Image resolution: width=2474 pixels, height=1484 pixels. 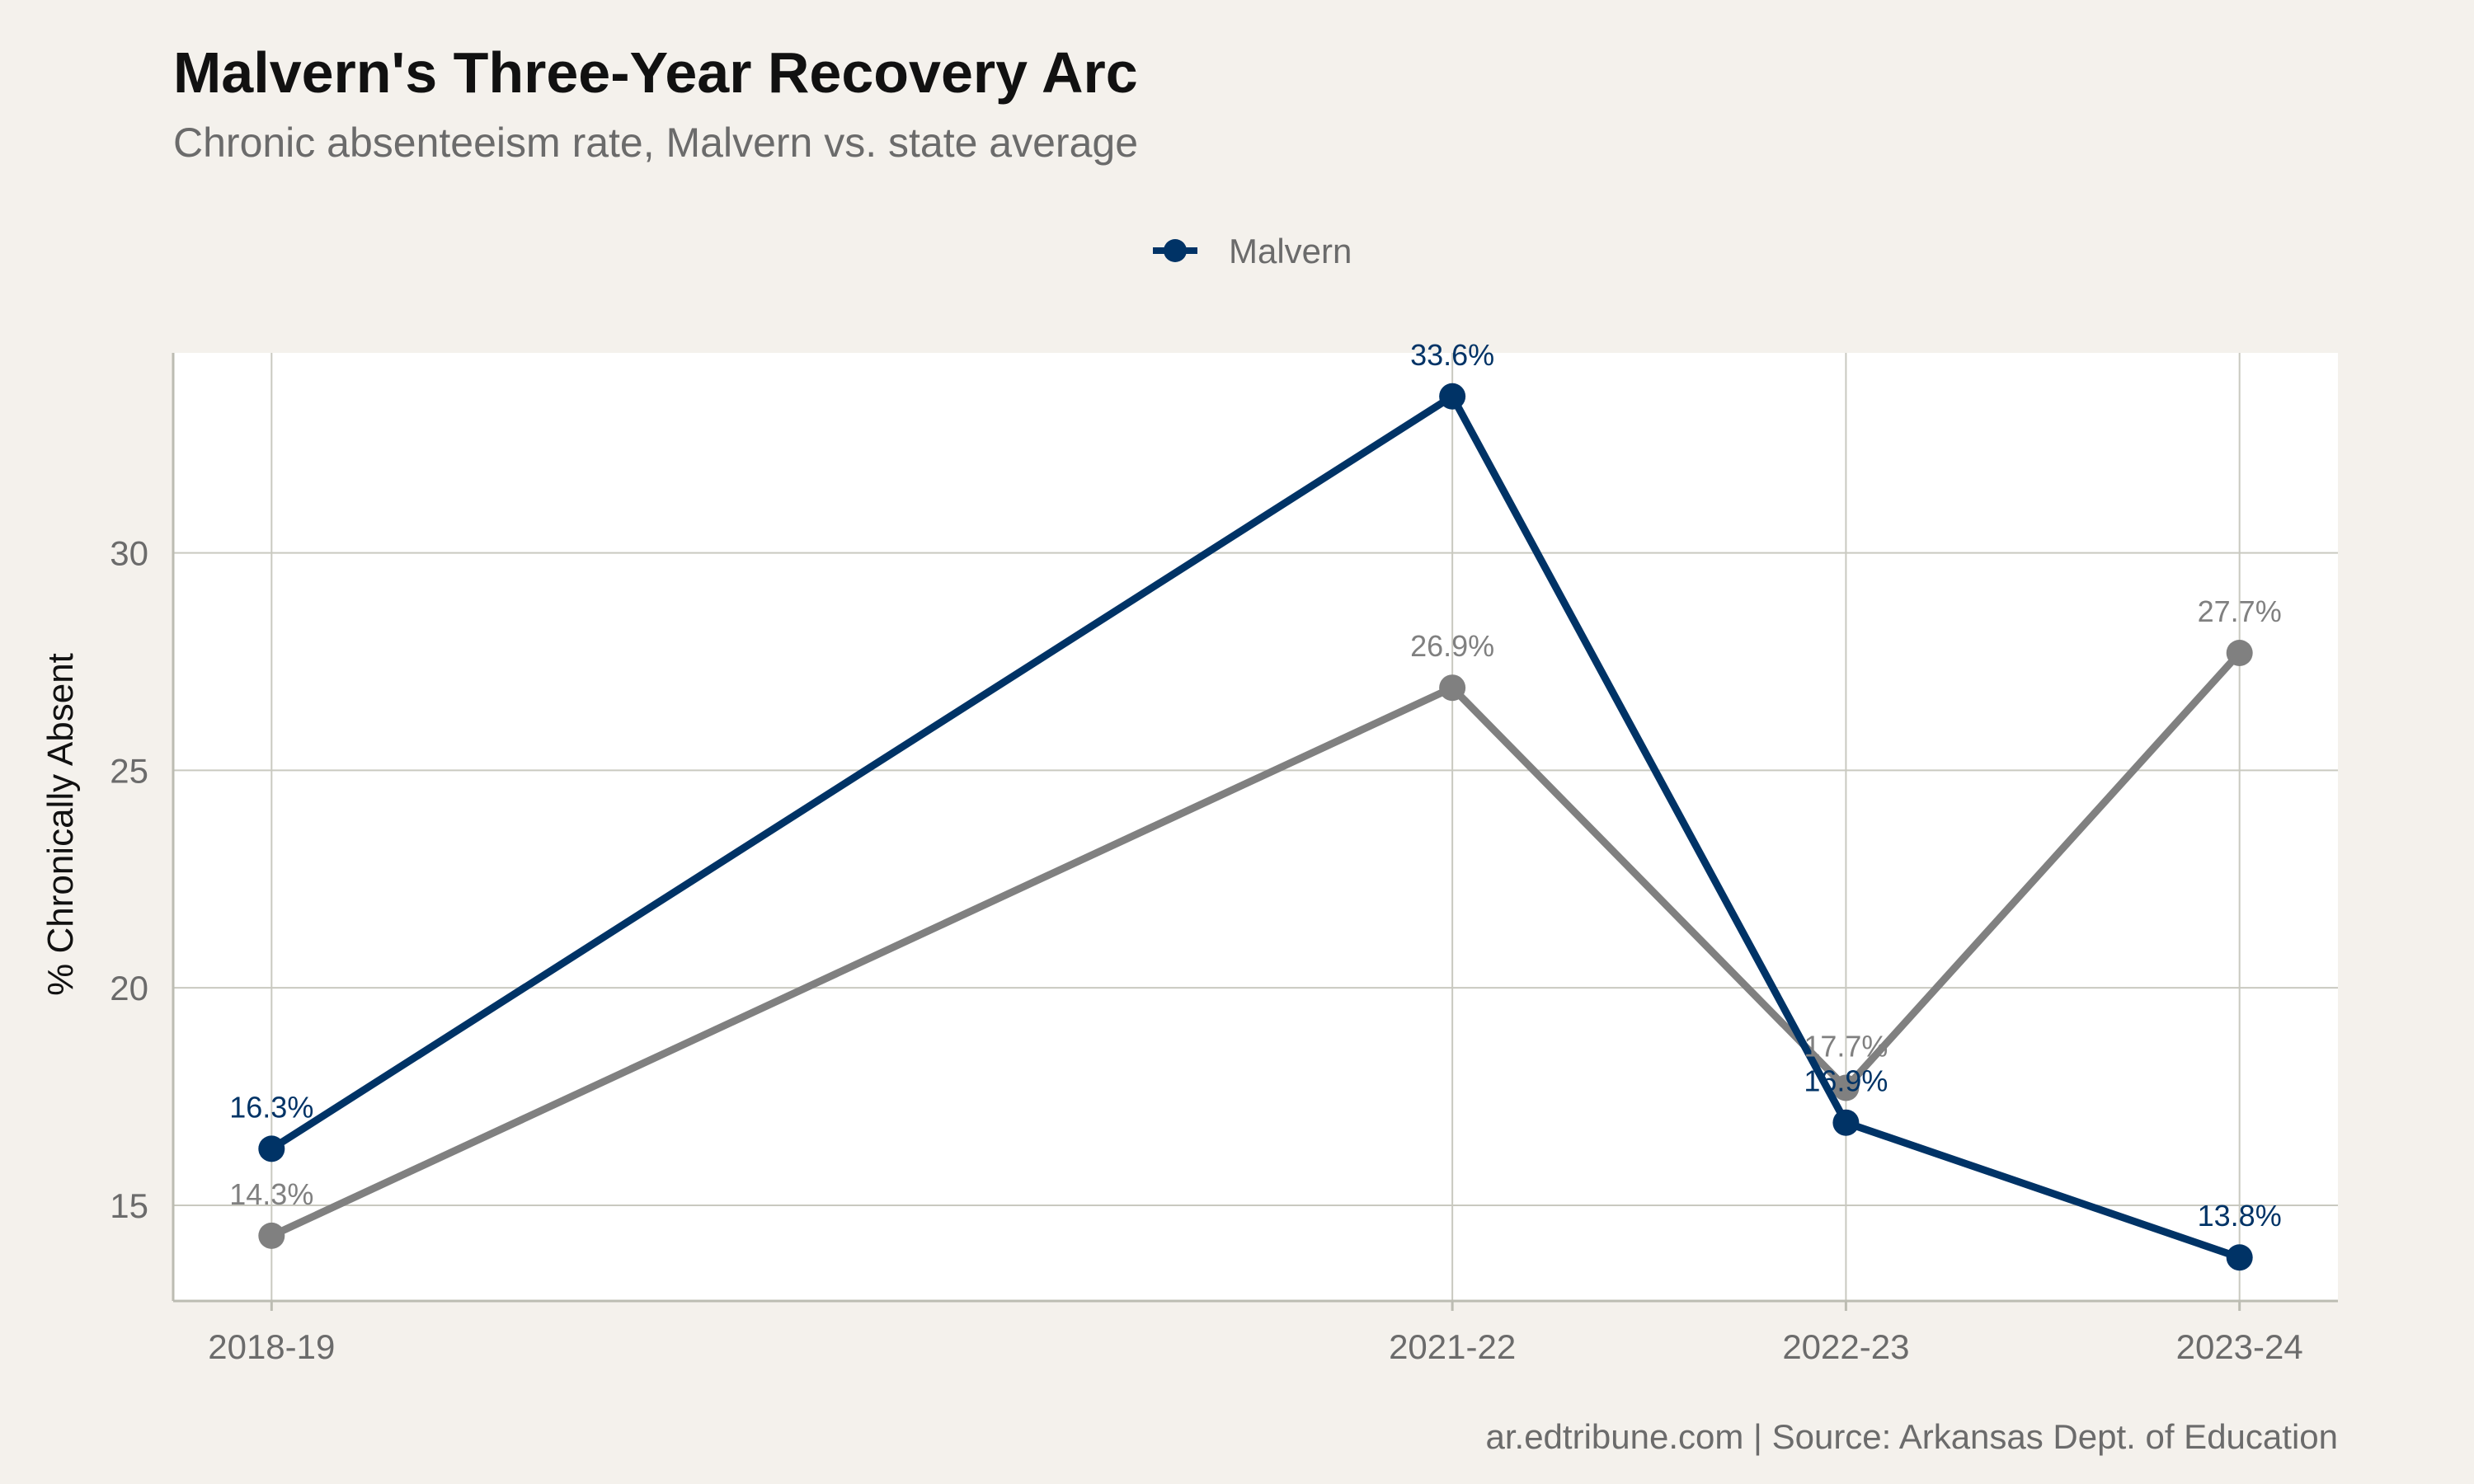 I want to click on data-label-malvern: 16.9%, so click(x=1846, y=1081).